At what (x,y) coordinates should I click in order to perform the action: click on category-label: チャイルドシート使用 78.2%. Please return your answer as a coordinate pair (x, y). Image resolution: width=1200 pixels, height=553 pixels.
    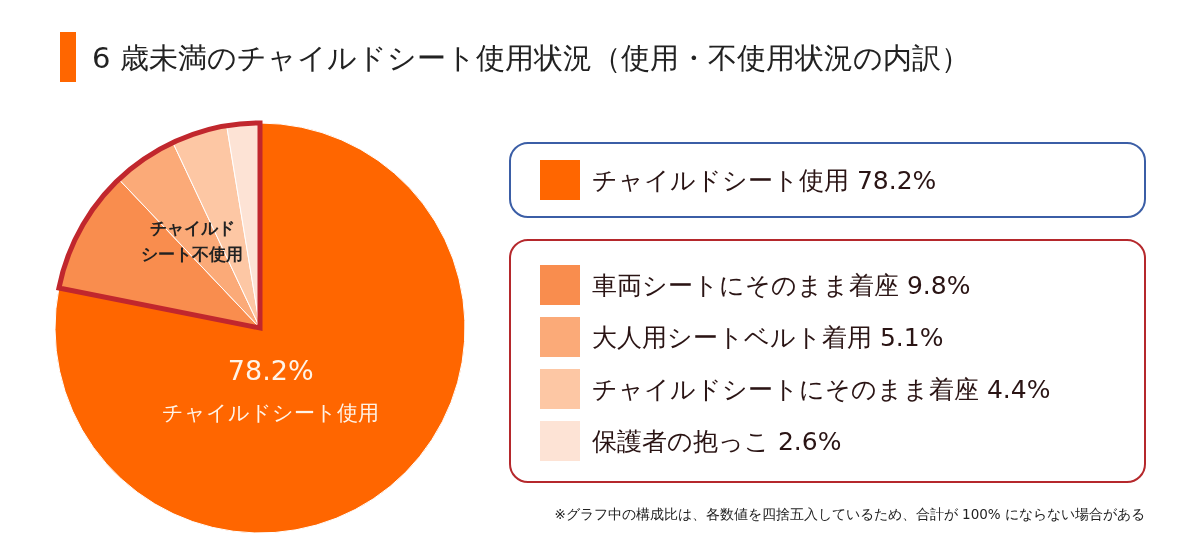
    Looking at the image, I should click on (764, 180).